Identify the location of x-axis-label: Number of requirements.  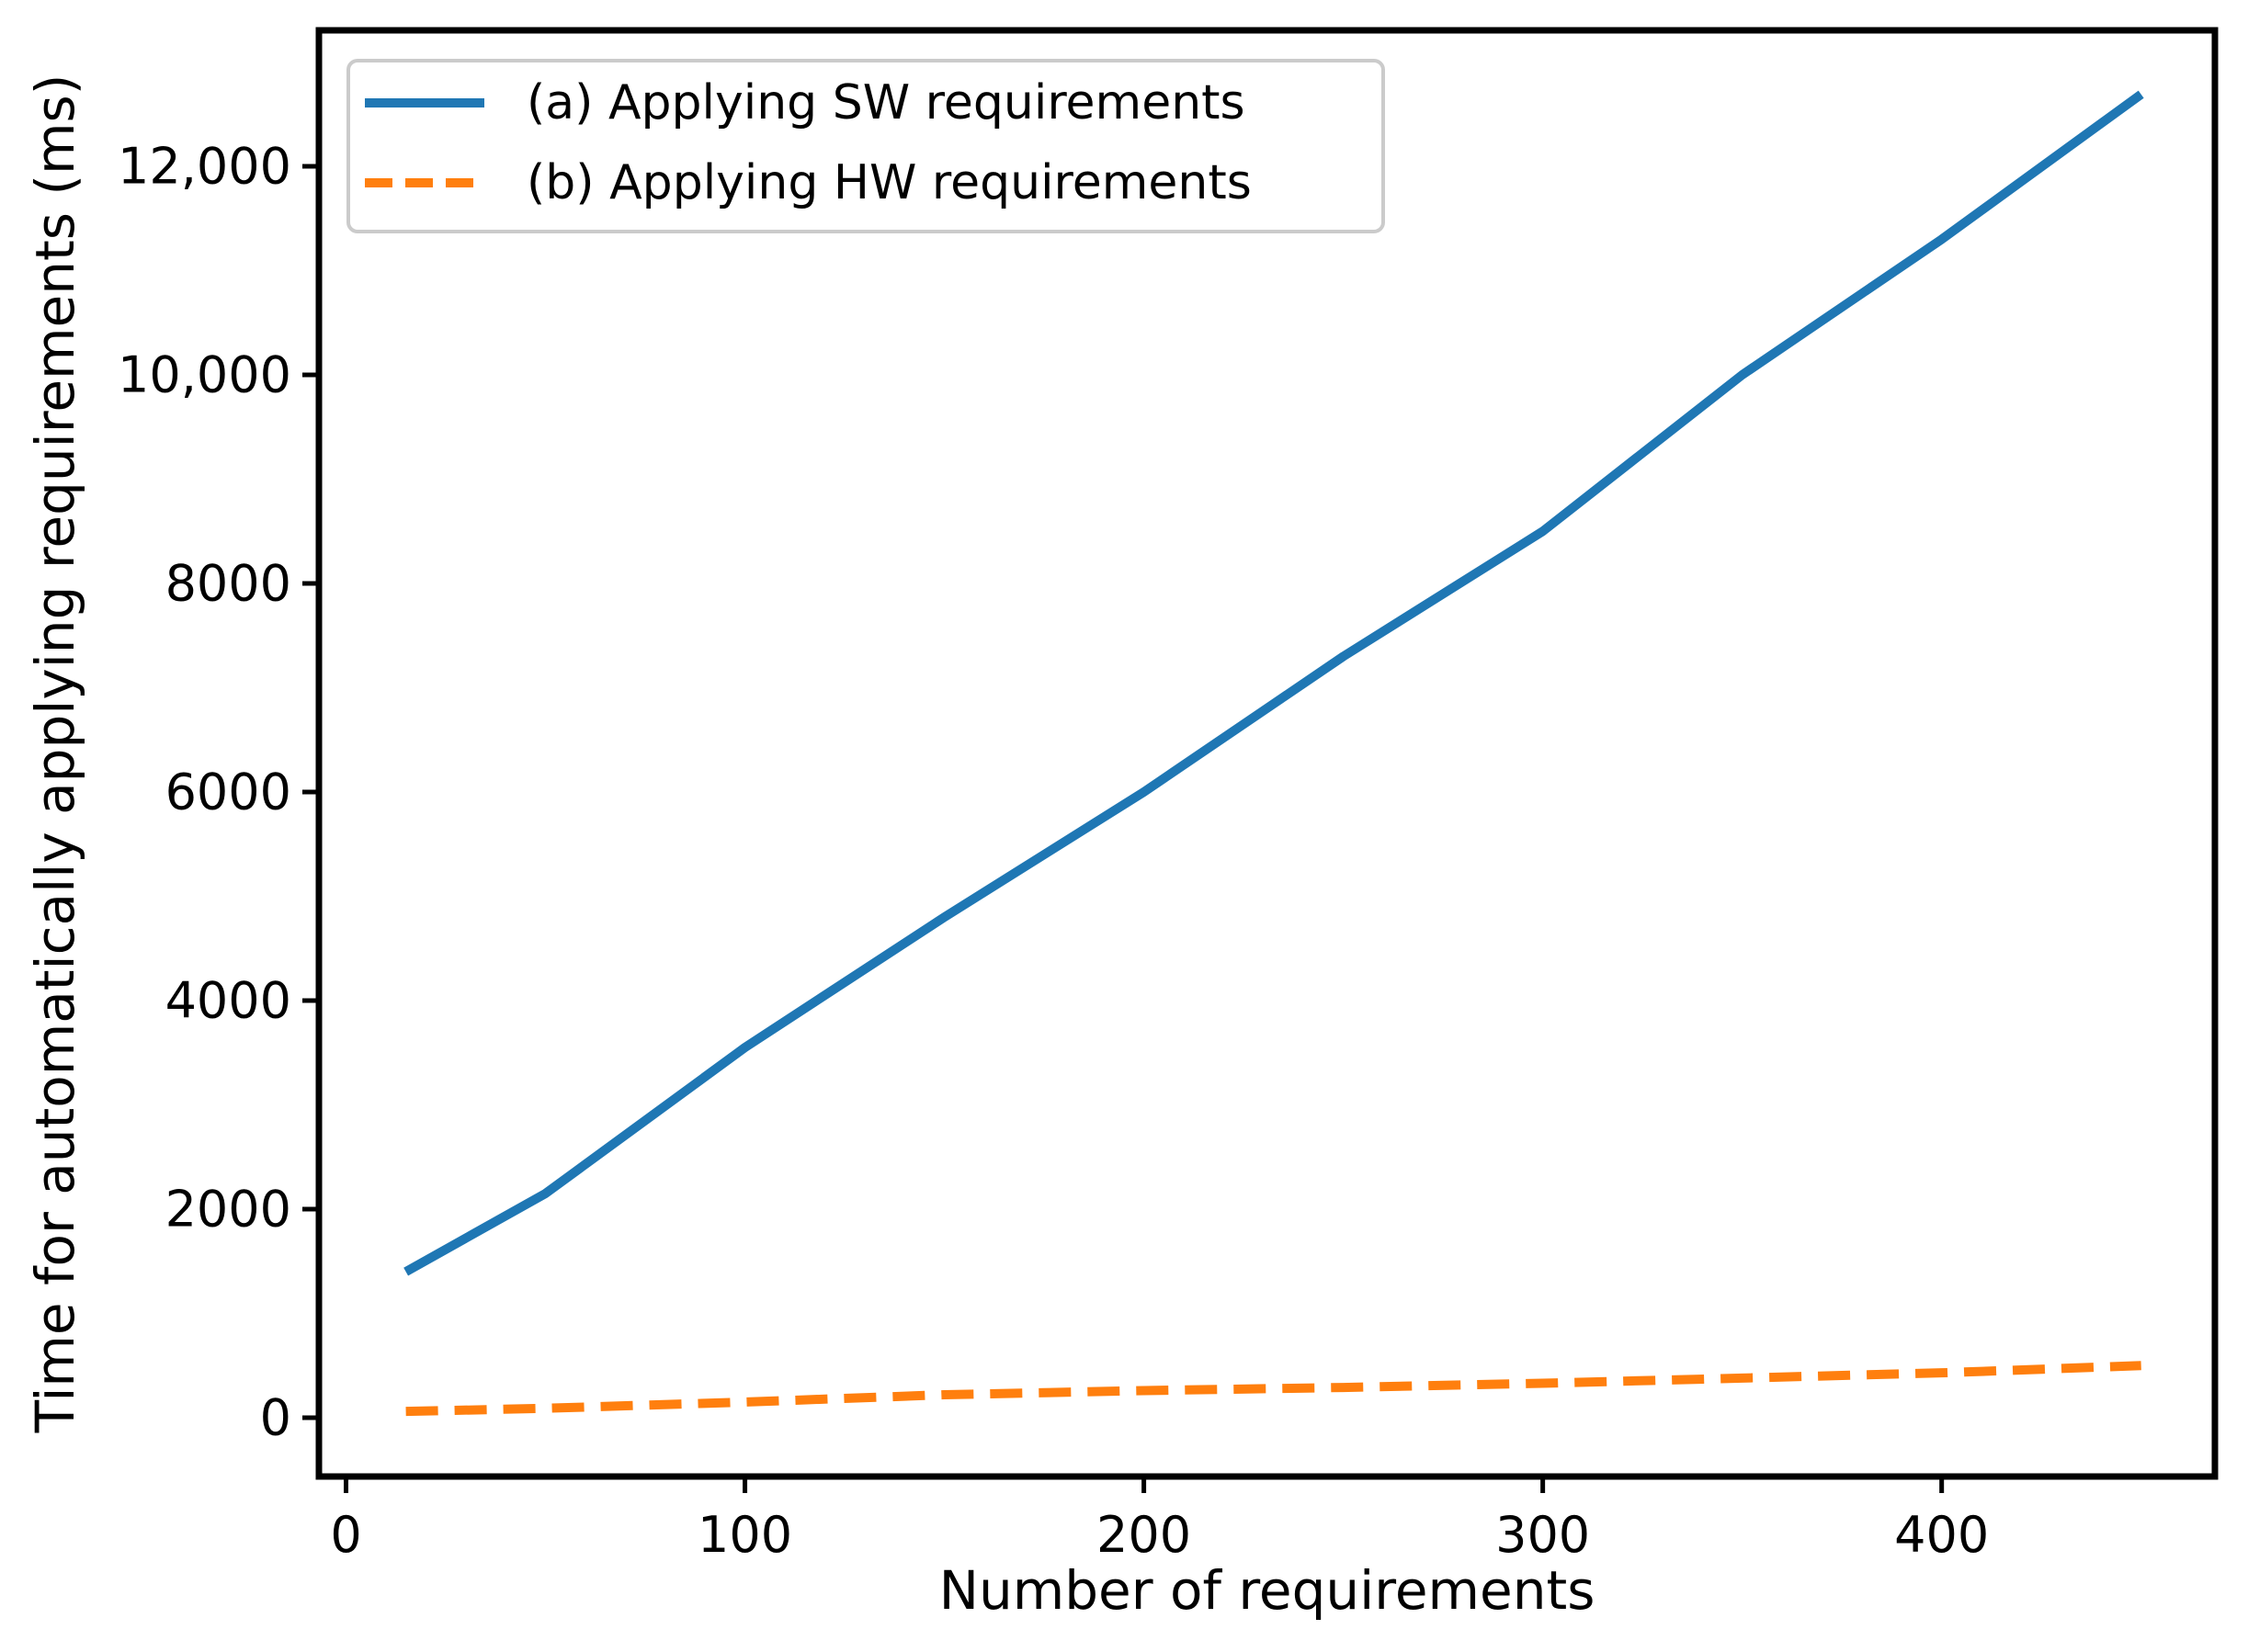
(1267, 1590).